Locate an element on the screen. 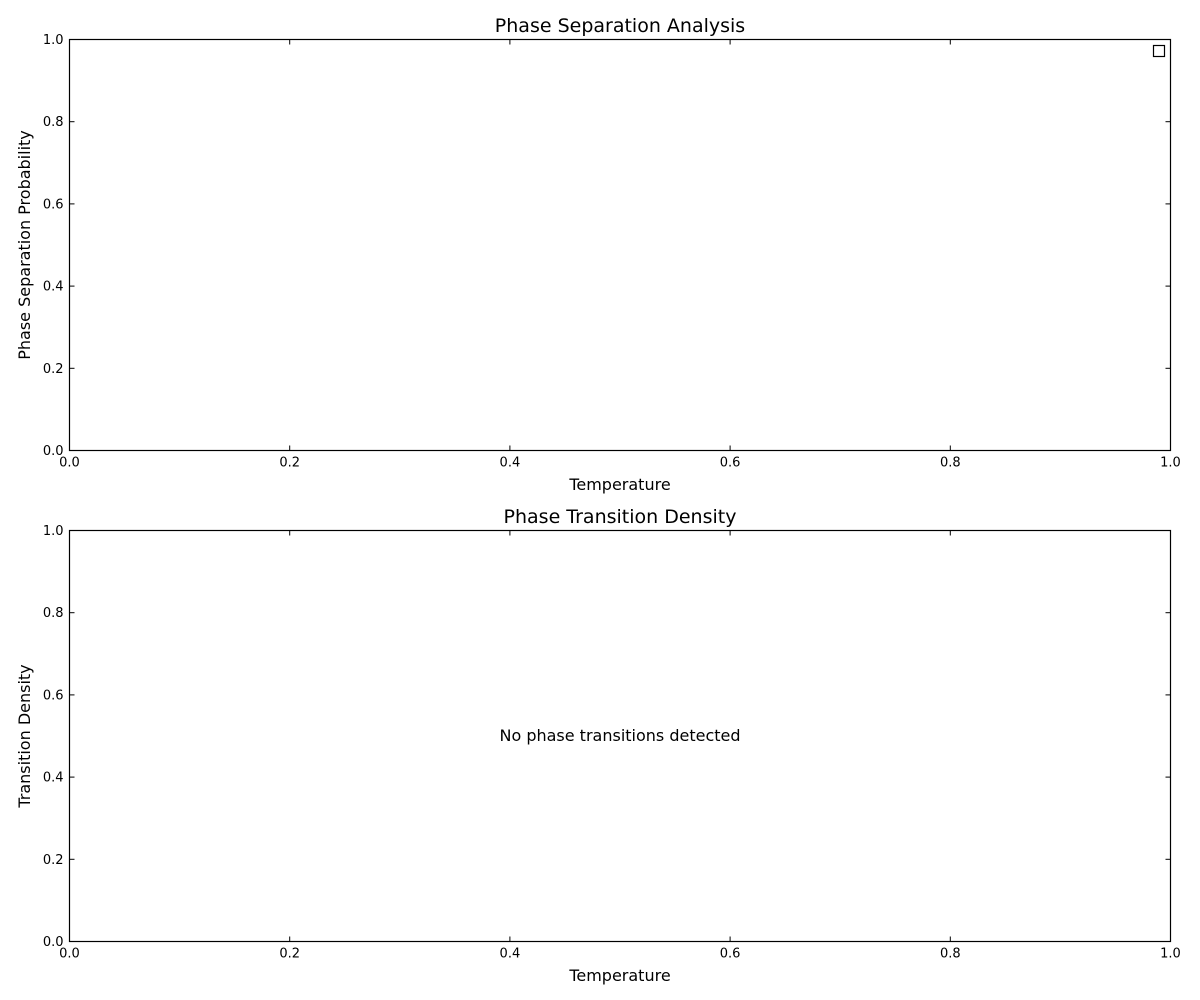  legend-box is located at coordinates (1159, 51).